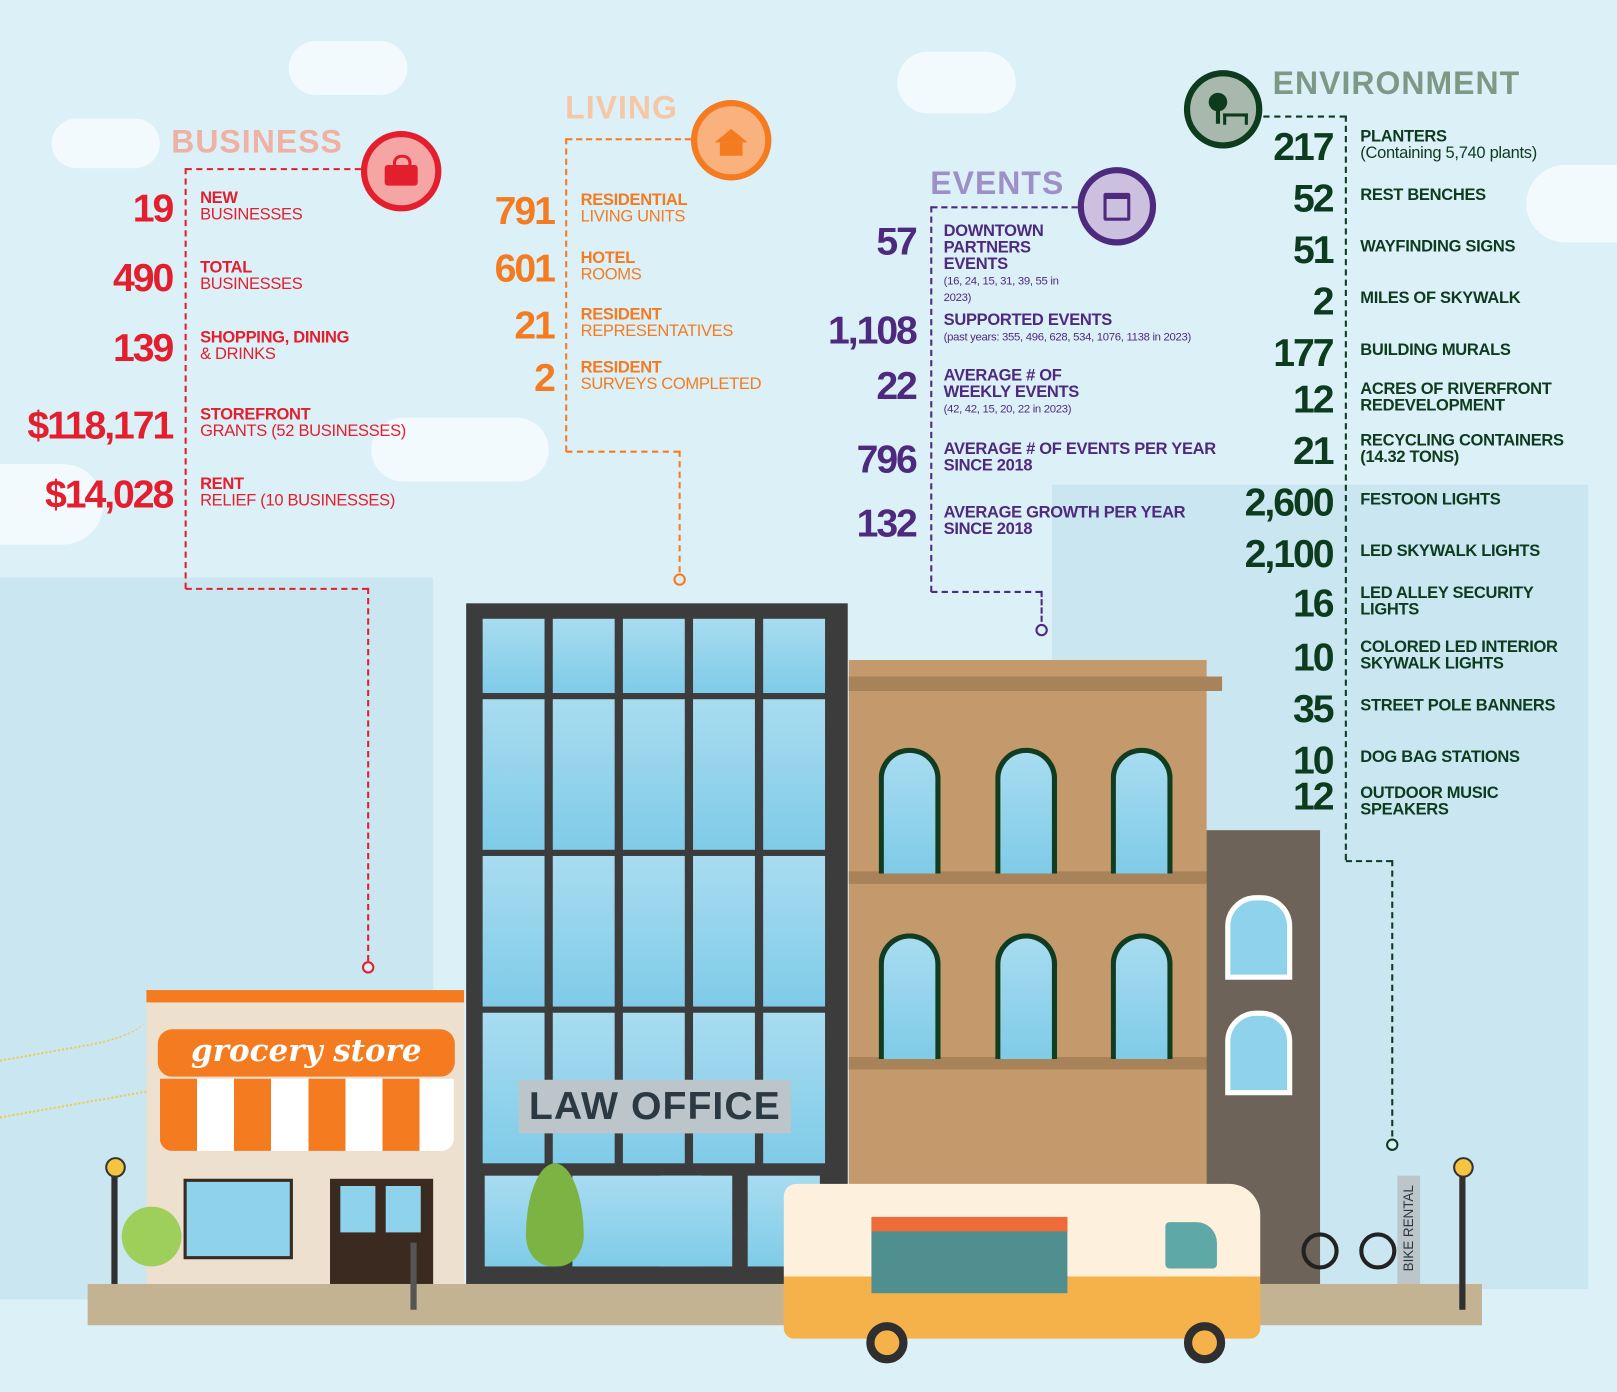 This screenshot has width=1617, height=1392. I want to click on stat-label: COLORED LED INTERIOR SKYWALK LIGHTS, so click(1468, 655).